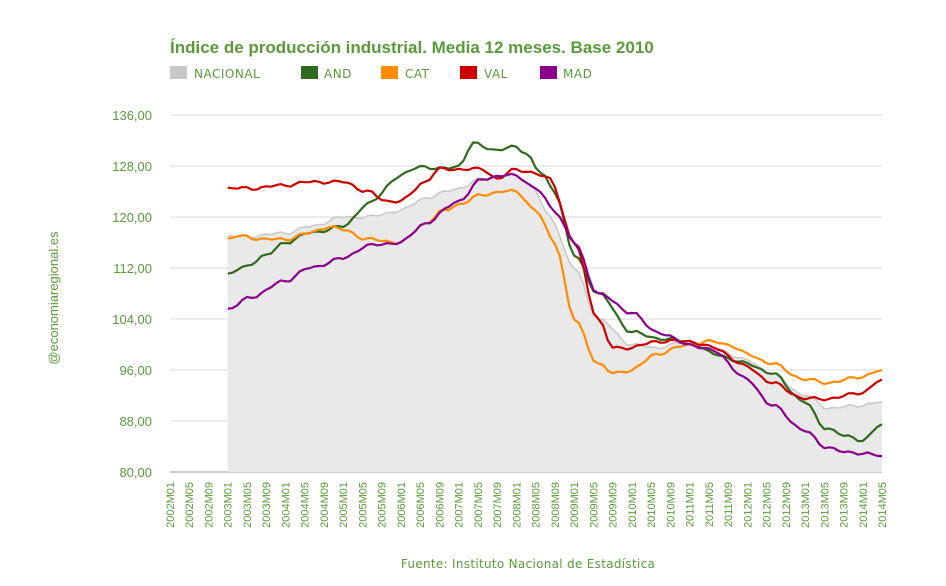 This screenshot has height=586, width=946. Describe the element at coordinates (344, 505) in the screenshot. I see `x-tick-label: 2005M01` at that location.